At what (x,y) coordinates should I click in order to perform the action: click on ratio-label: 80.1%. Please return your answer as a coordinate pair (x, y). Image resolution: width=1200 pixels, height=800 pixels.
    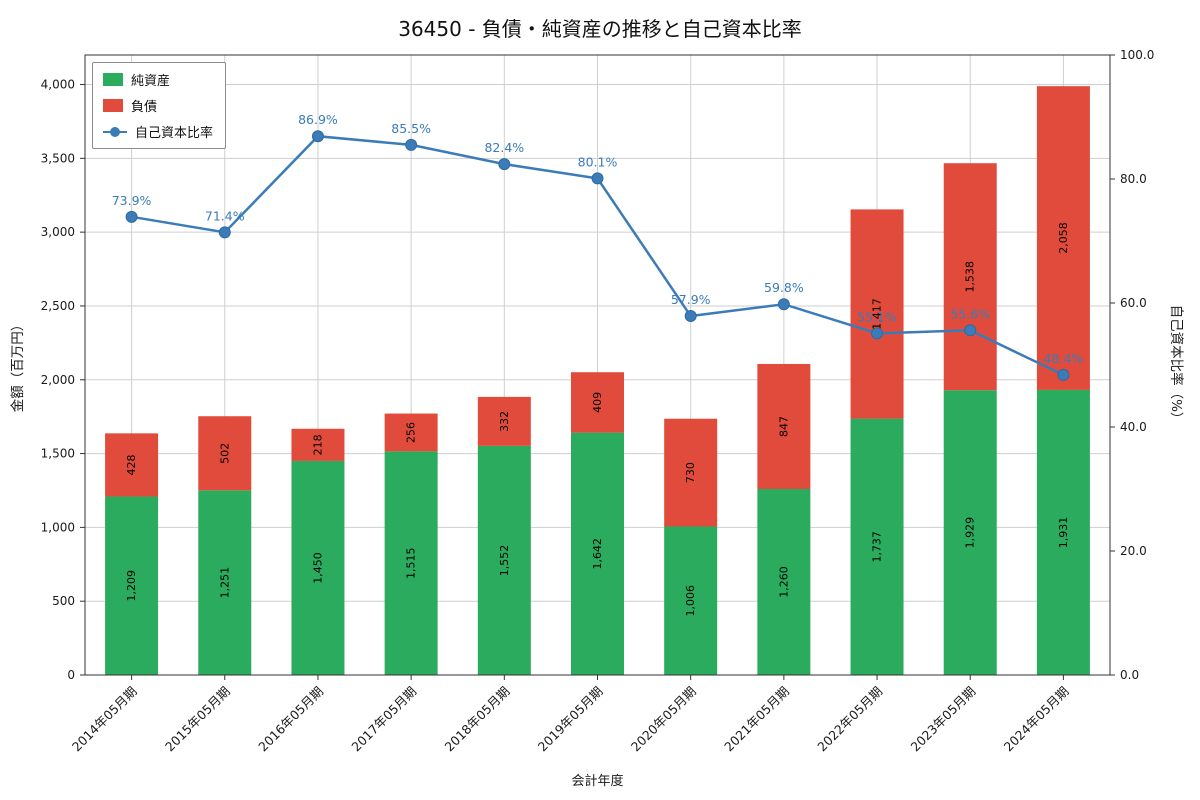
    Looking at the image, I should click on (598, 161).